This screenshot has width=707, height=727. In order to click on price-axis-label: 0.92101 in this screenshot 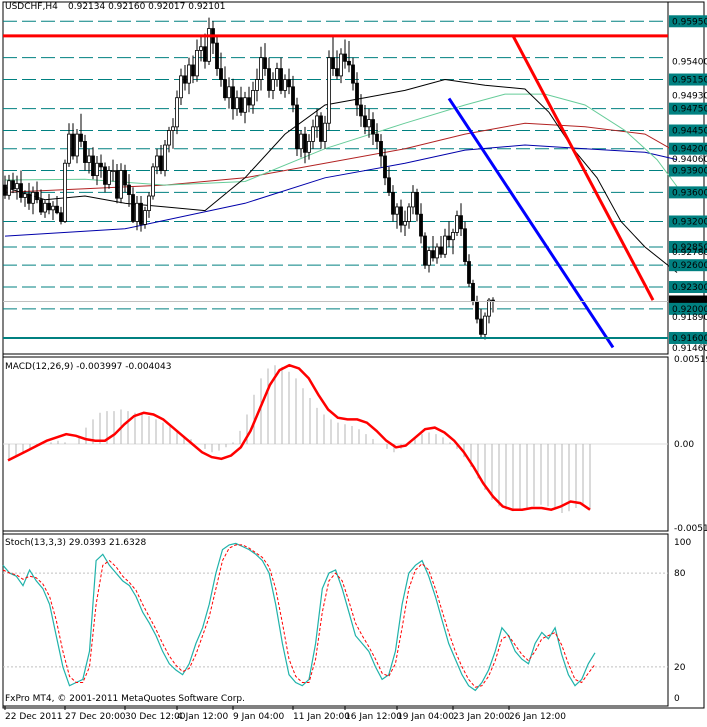, I will do `click(689, 303)`.